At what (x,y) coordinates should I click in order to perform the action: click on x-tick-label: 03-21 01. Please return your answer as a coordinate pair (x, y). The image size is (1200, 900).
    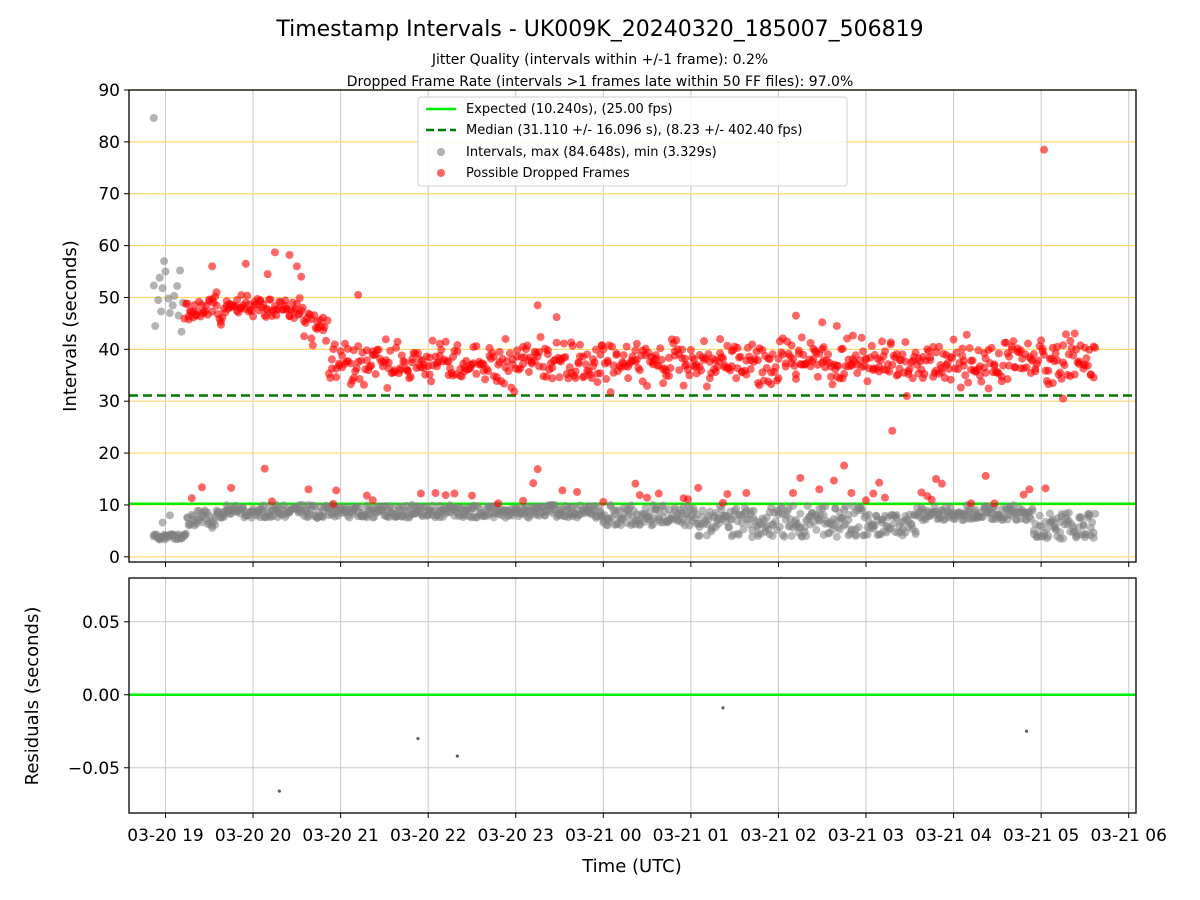
    Looking at the image, I should click on (691, 836).